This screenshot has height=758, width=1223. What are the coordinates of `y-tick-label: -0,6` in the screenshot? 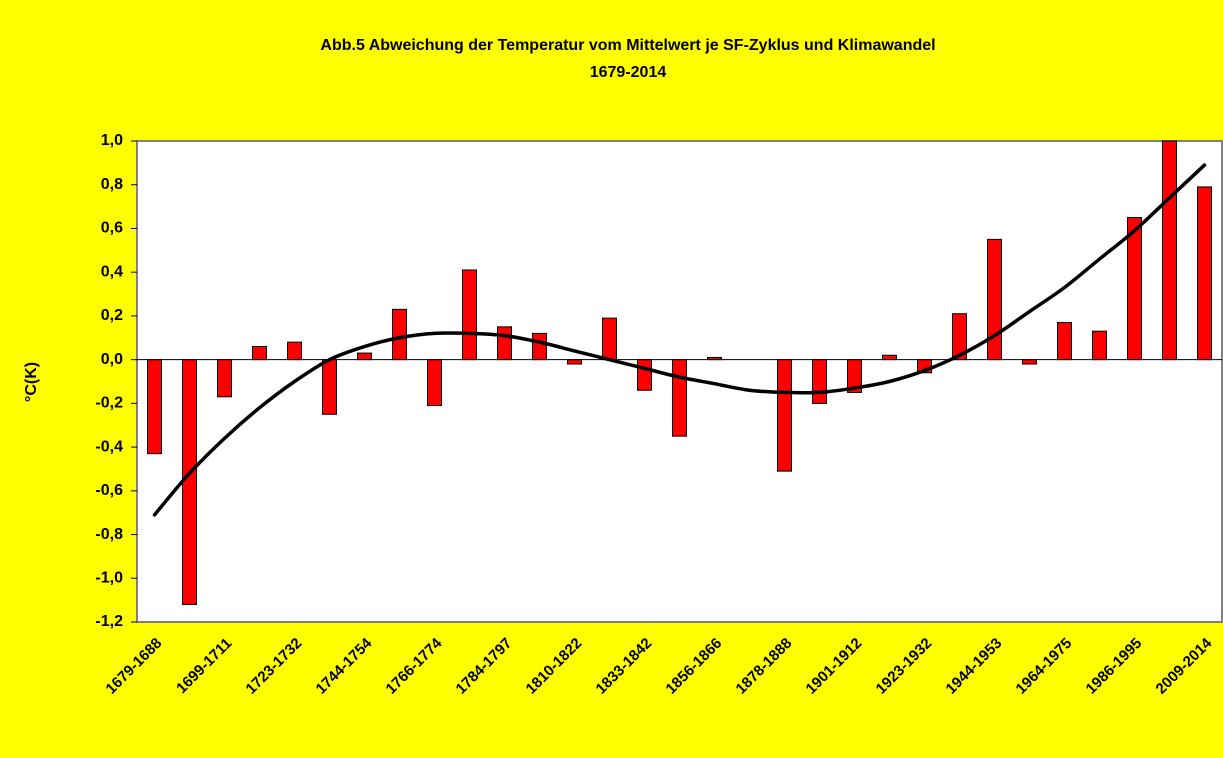 It's located at (109, 490).